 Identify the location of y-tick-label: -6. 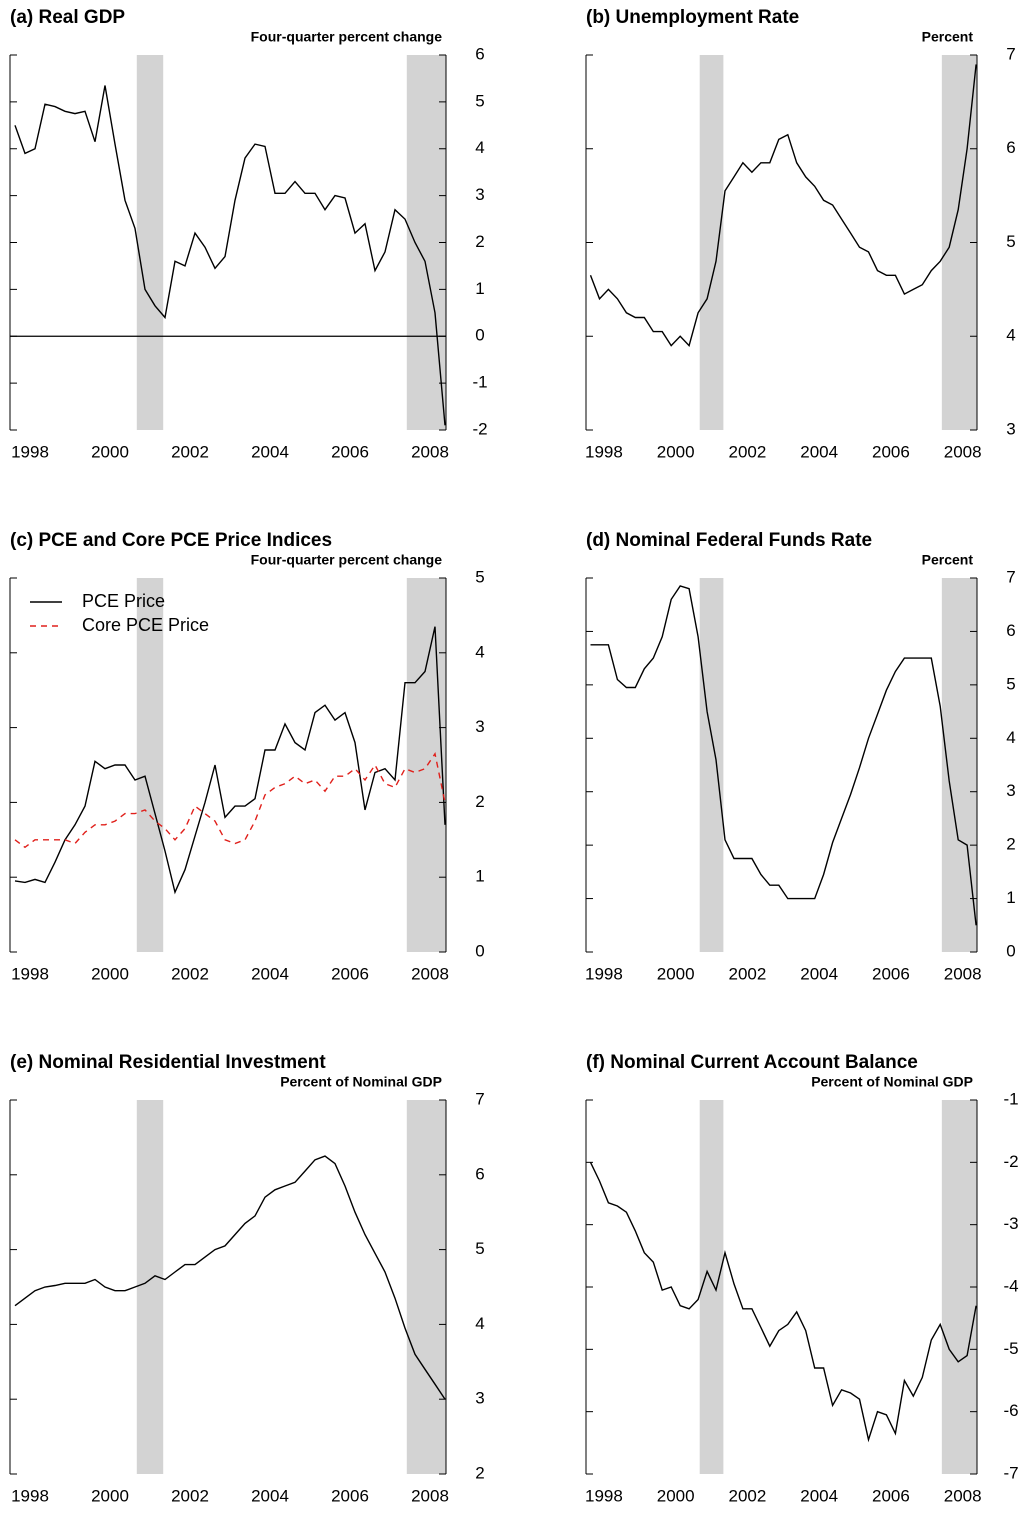
(1010, 1410).